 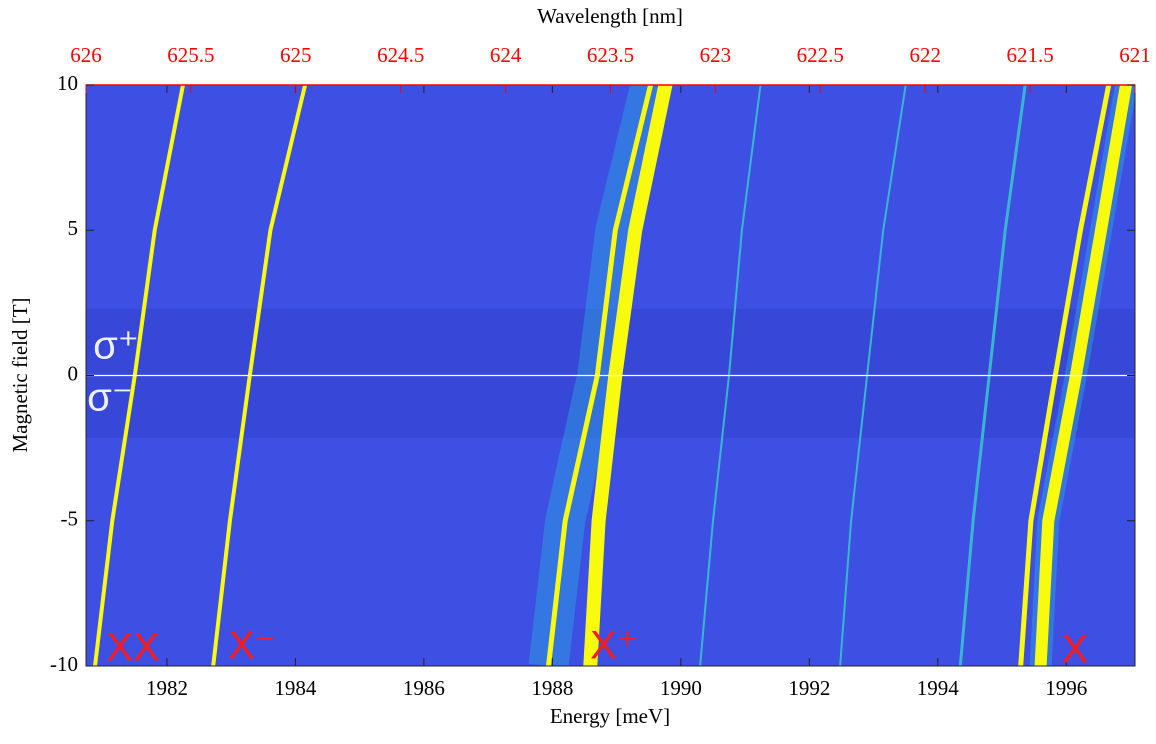 What do you see at coordinates (295, 688) in the screenshot?
I see `x-tick-label: 1984` at bounding box center [295, 688].